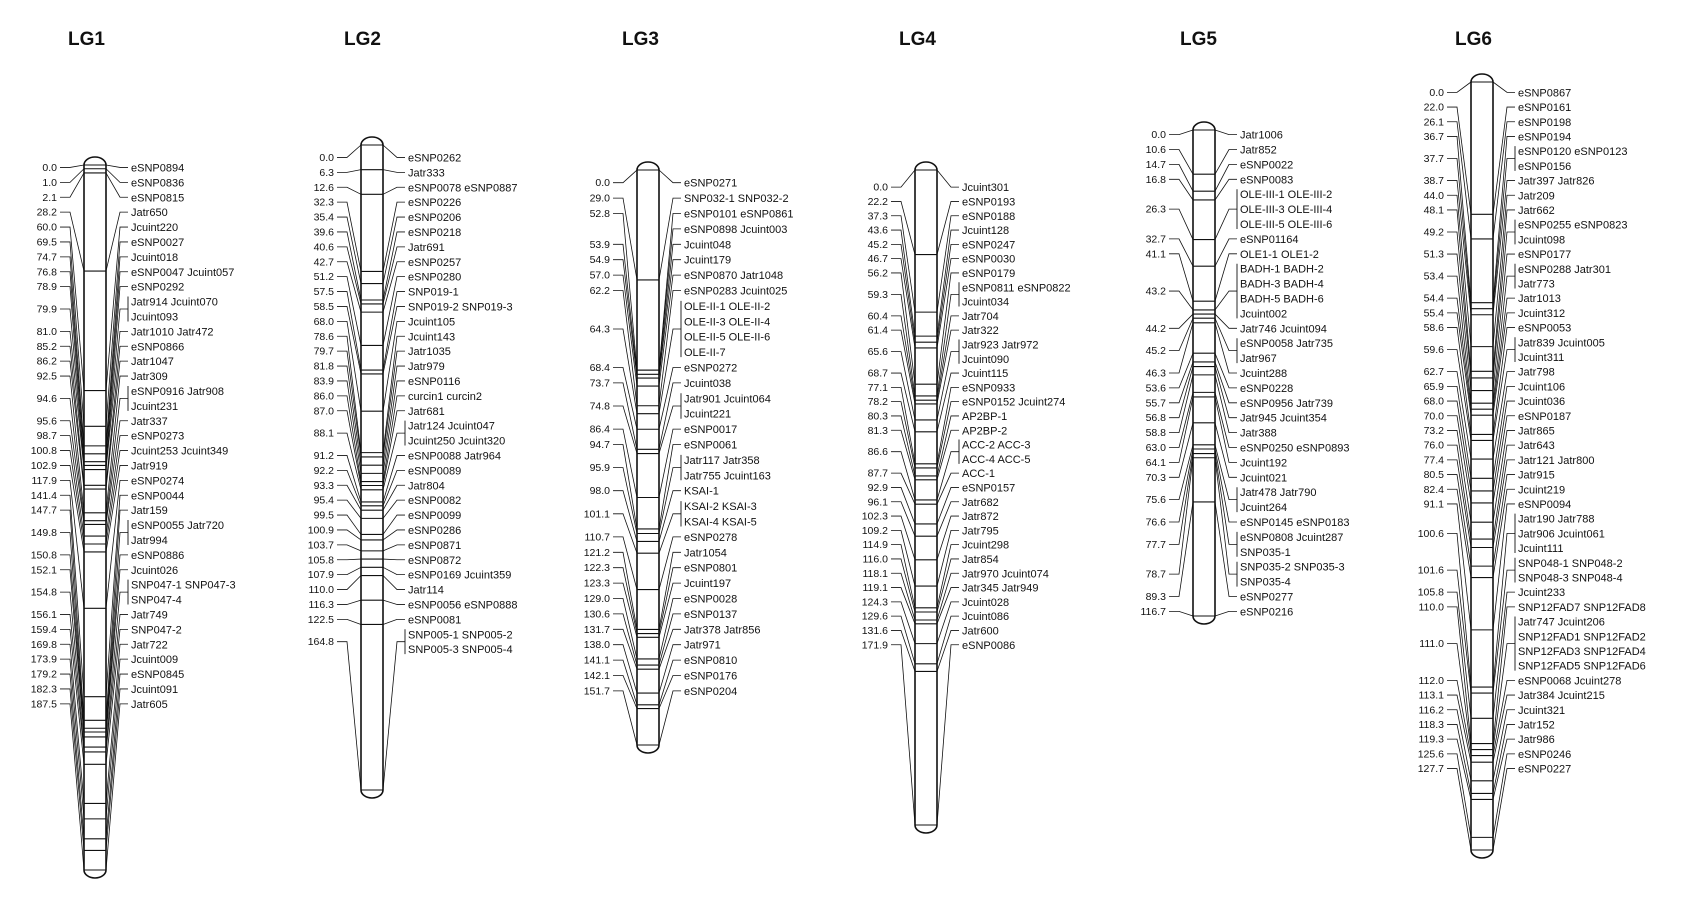  I want to click on marker-label: eSNP0188, so click(988, 217).